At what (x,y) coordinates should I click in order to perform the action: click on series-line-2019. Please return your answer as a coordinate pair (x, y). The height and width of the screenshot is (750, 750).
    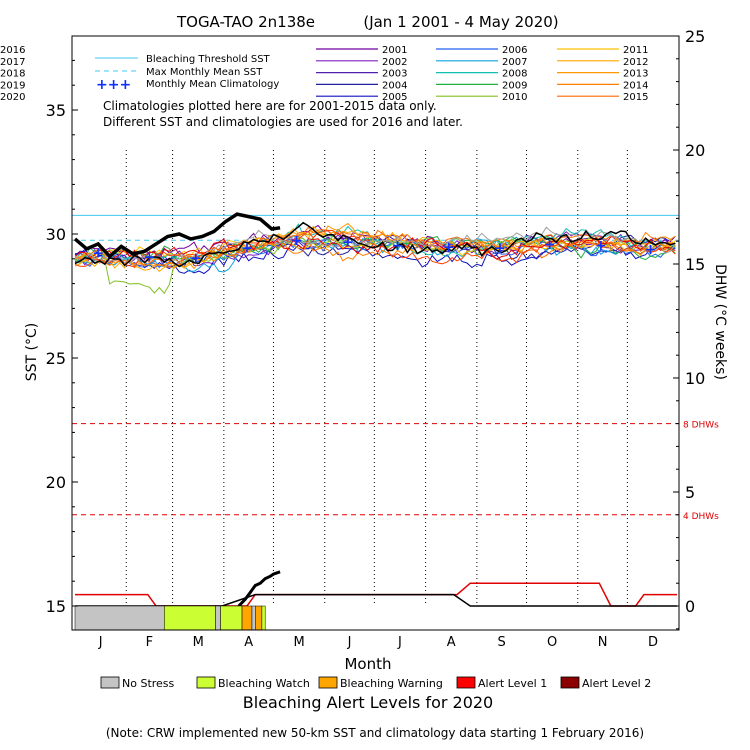
    Looking at the image, I should click on (375, 244).